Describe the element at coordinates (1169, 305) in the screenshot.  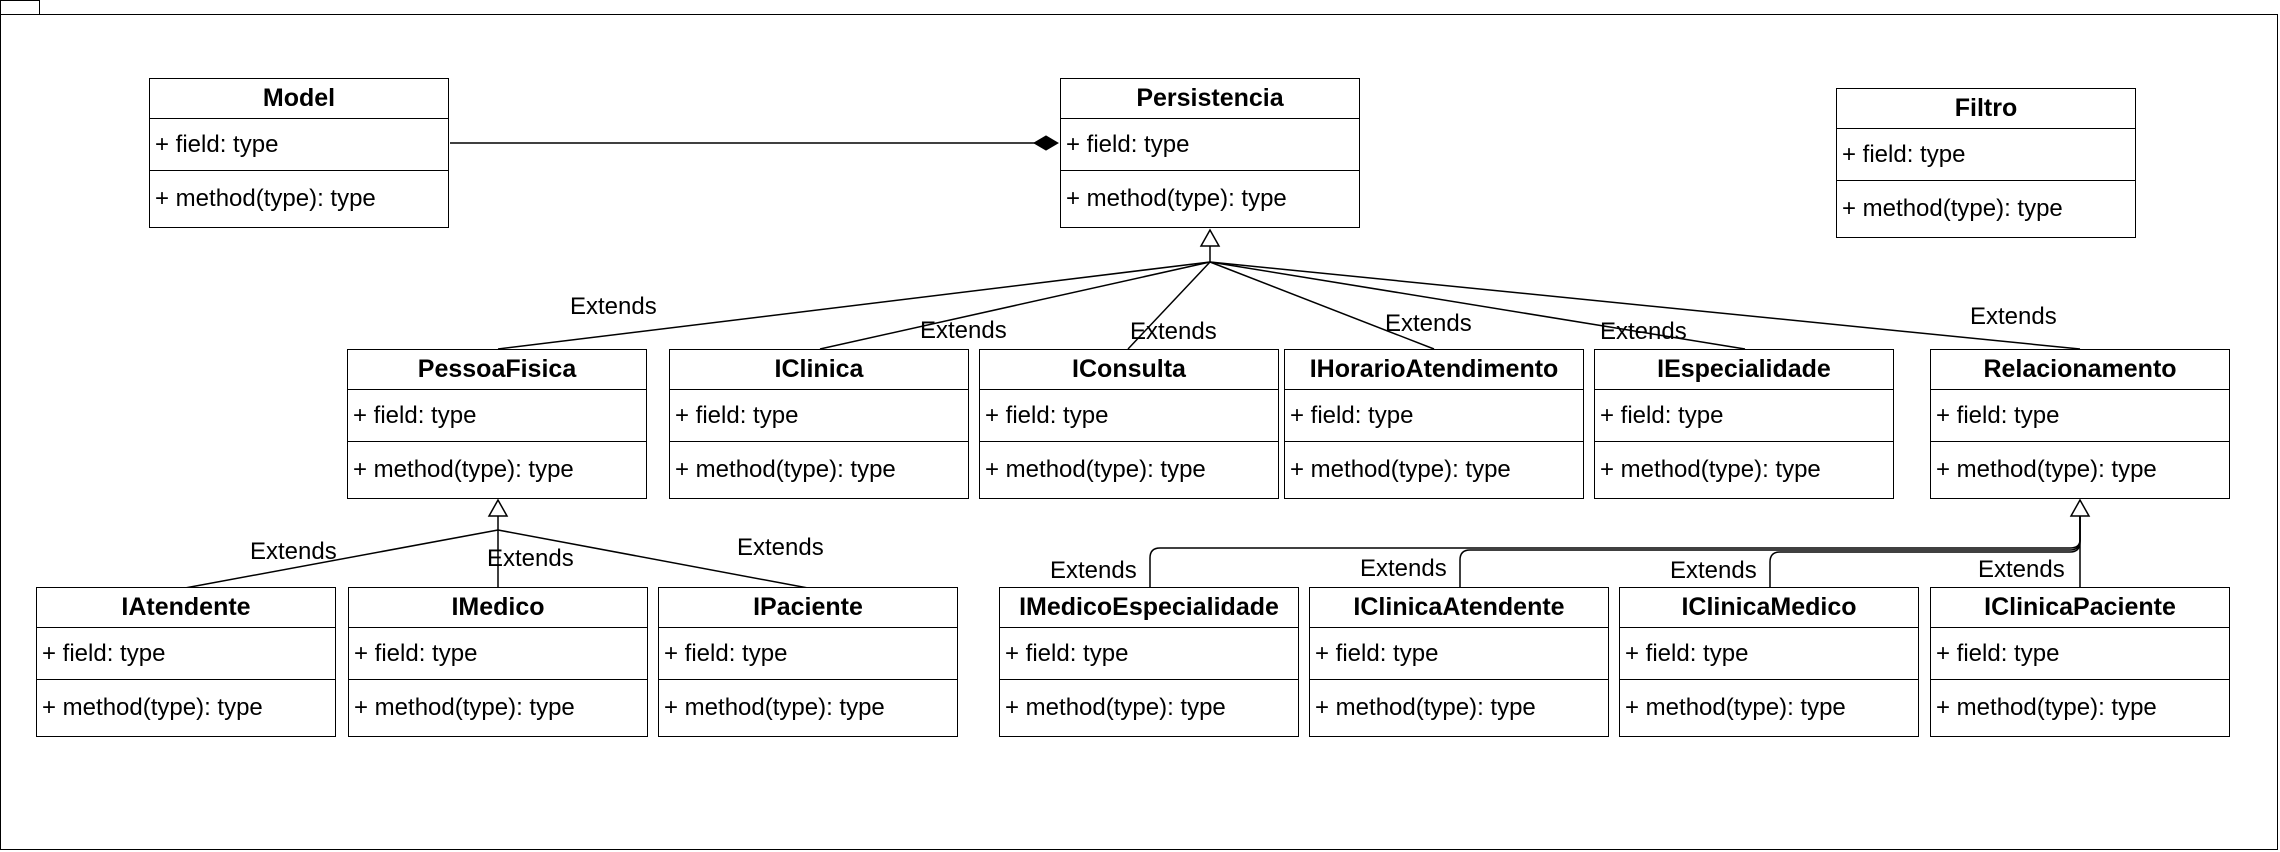
I see `extends-line-iconsulta` at that location.